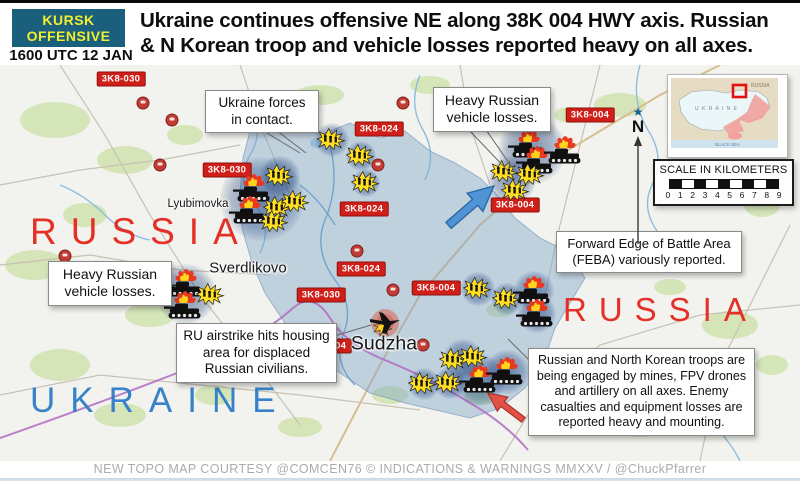  Describe the element at coordinates (256, 369) in the screenshot. I see `callout-text-line: Russian civilians.` at that location.